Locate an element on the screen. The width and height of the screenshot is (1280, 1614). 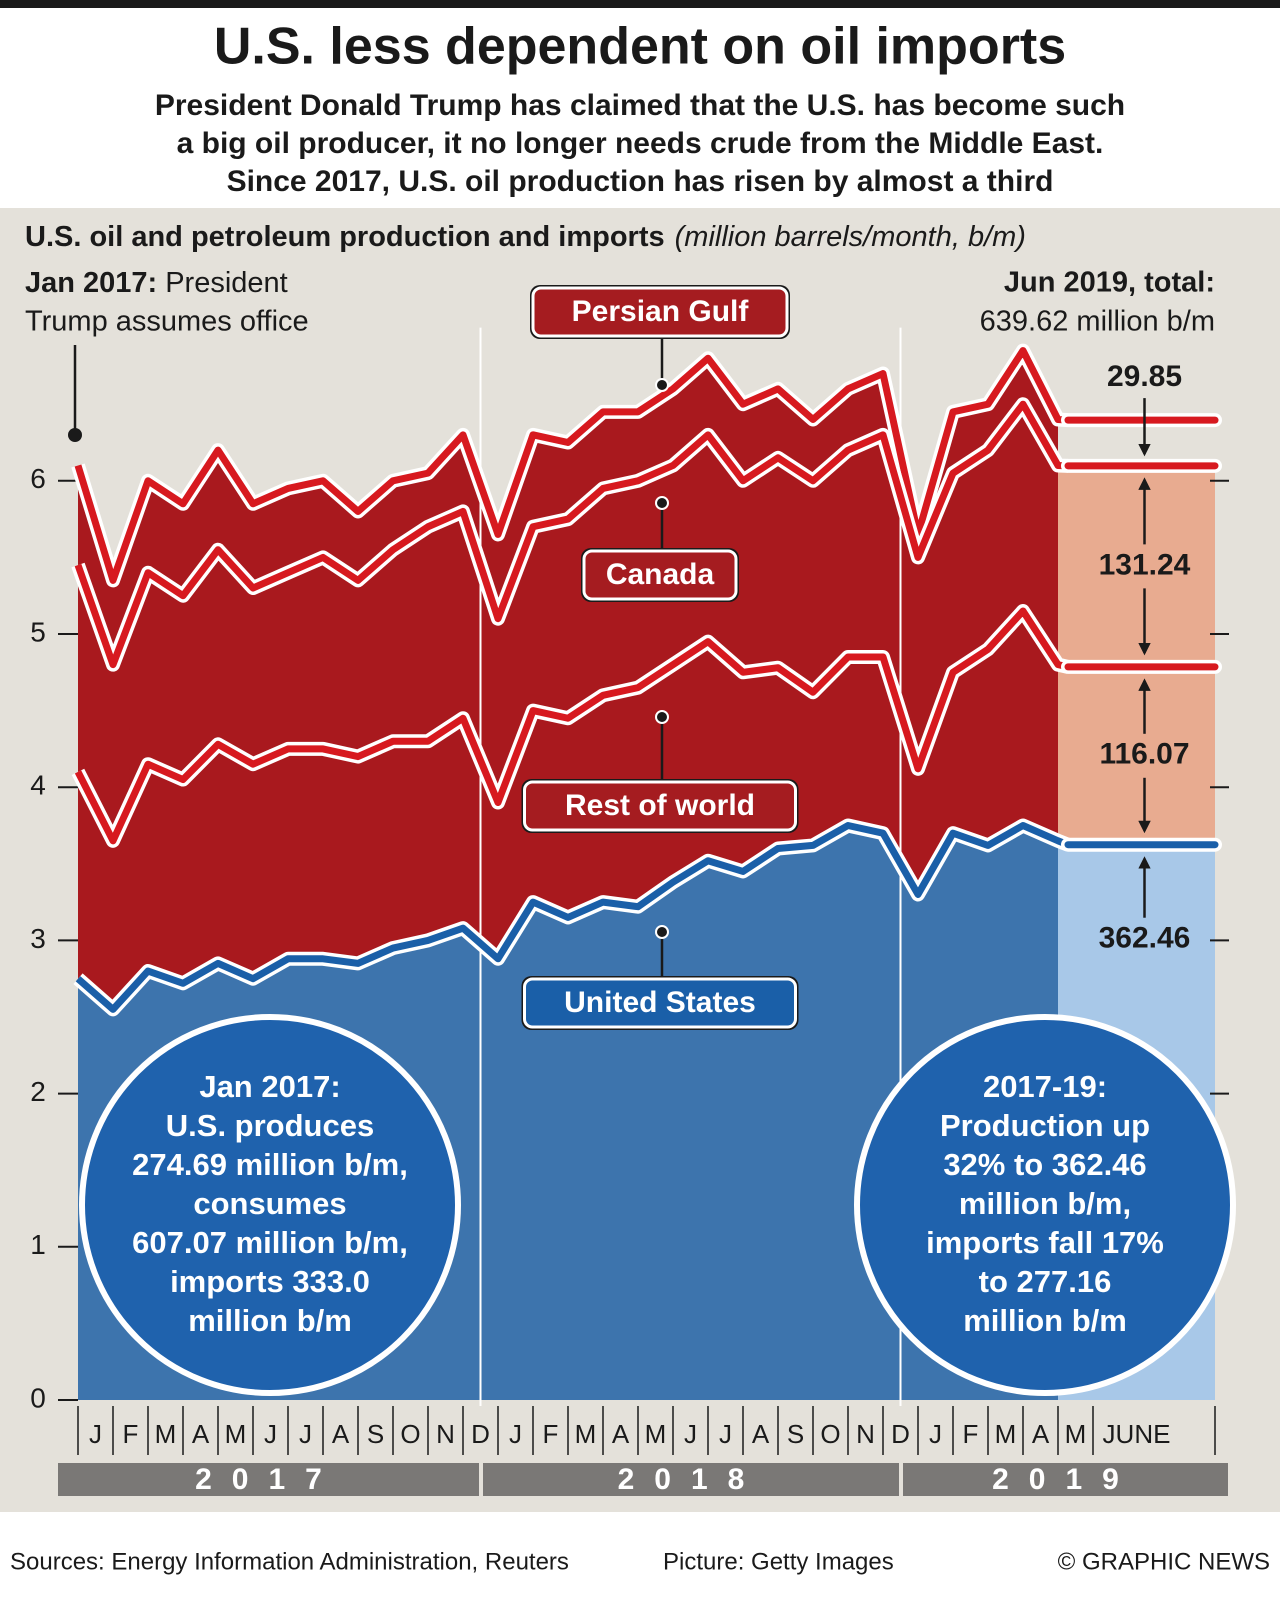
info-text: Jan 2017: is located at coordinates (269, 1086).